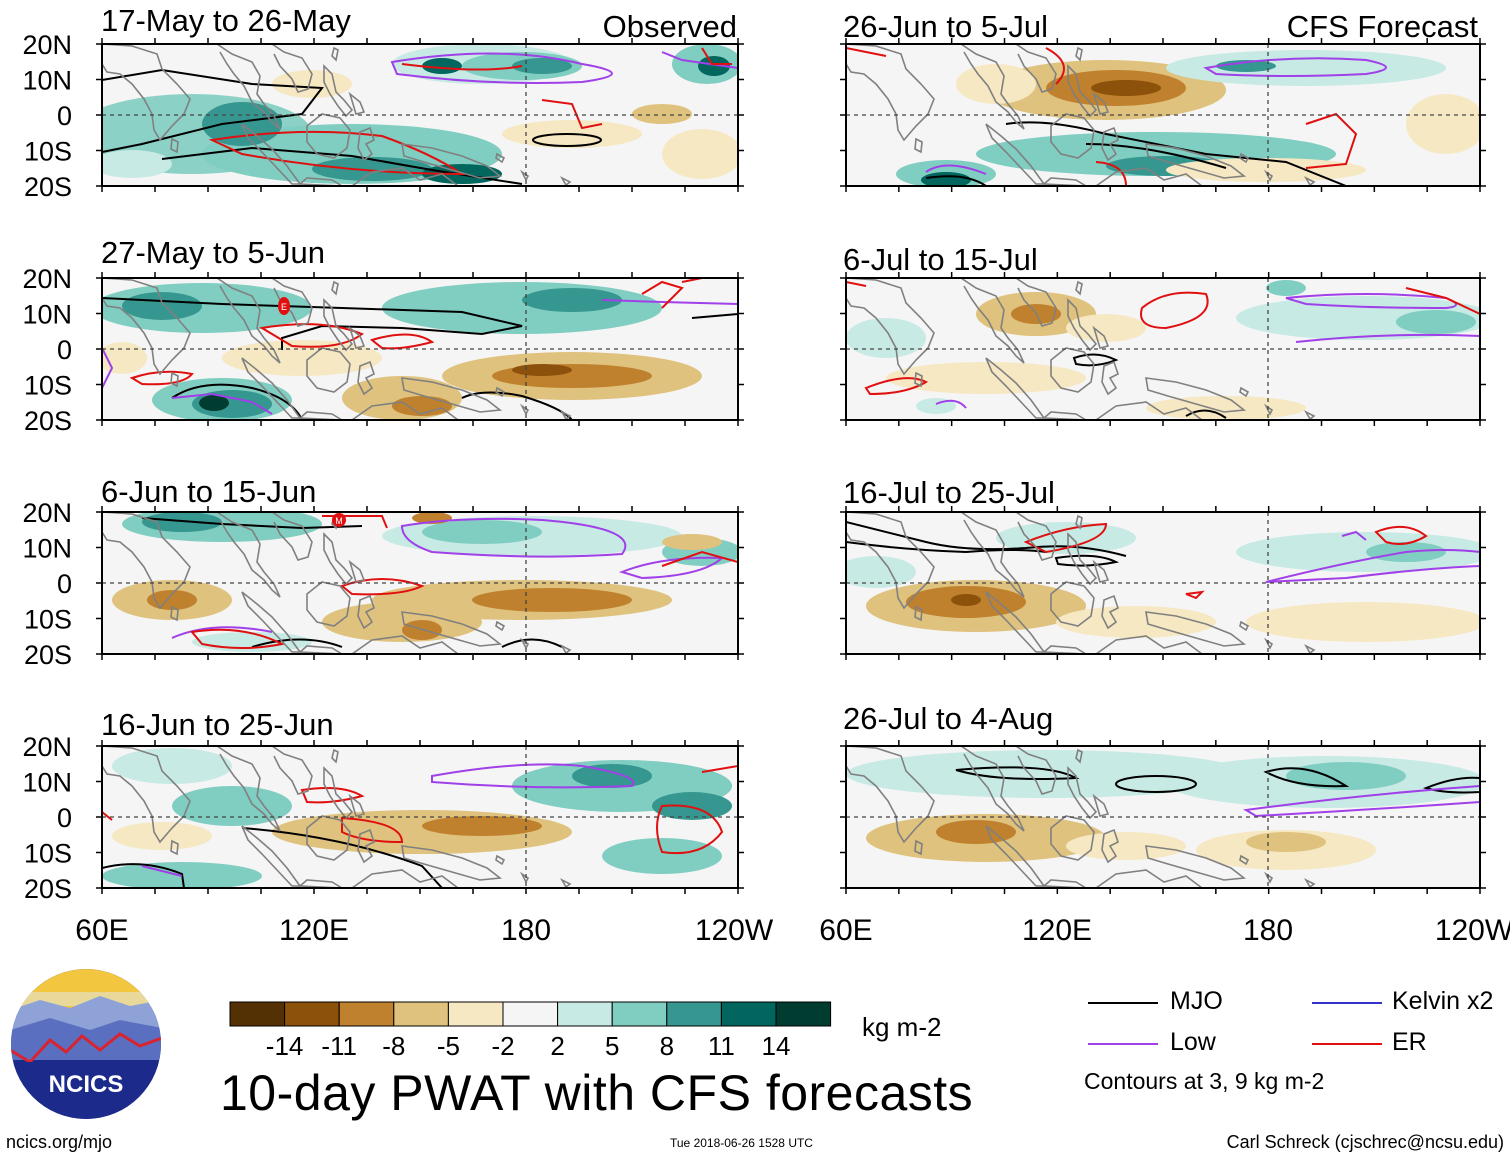 Image resolution: width=1510 pixels, height=1158 pixels. What do you see at coordinates (48, 152) in the screenshot?
I see `lat-label-1-4: 10S` at bounding box center [48, 152].